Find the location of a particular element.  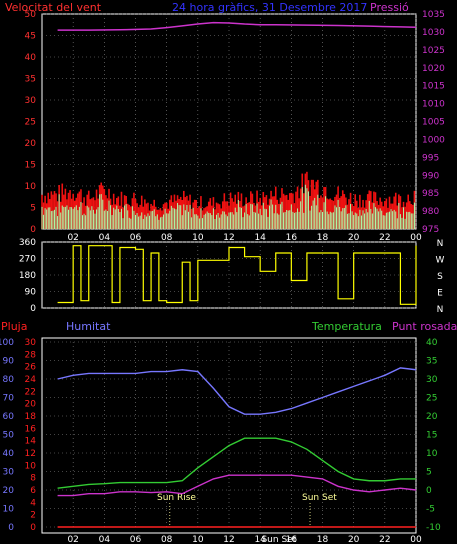

humidity-tick-label: 50 is located at coordinates (9, 436).